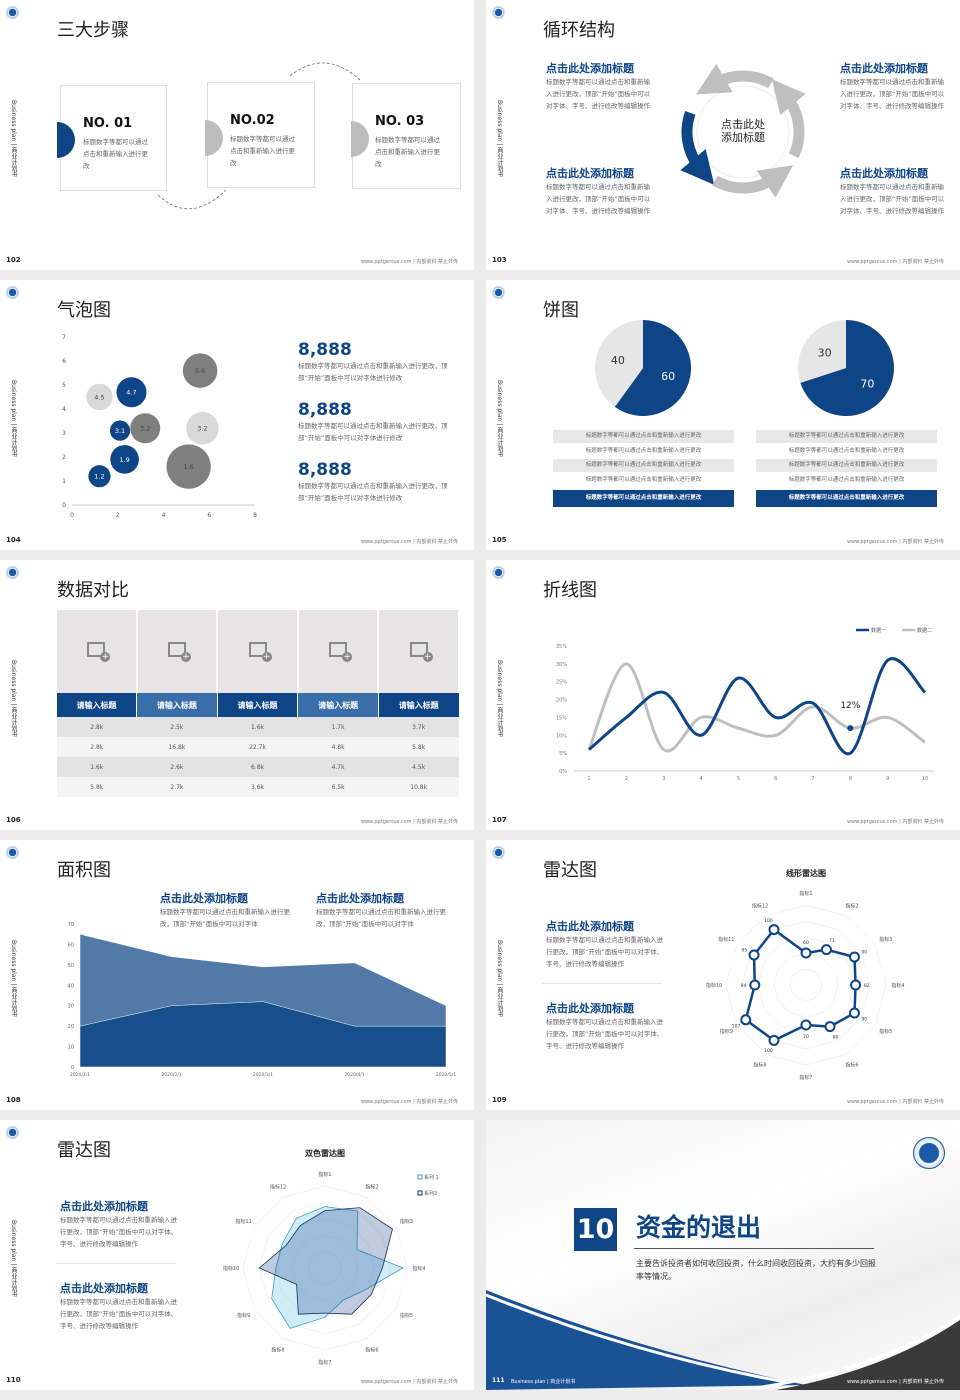  I want to click on y-tick-label: 1, so click(64, 481).